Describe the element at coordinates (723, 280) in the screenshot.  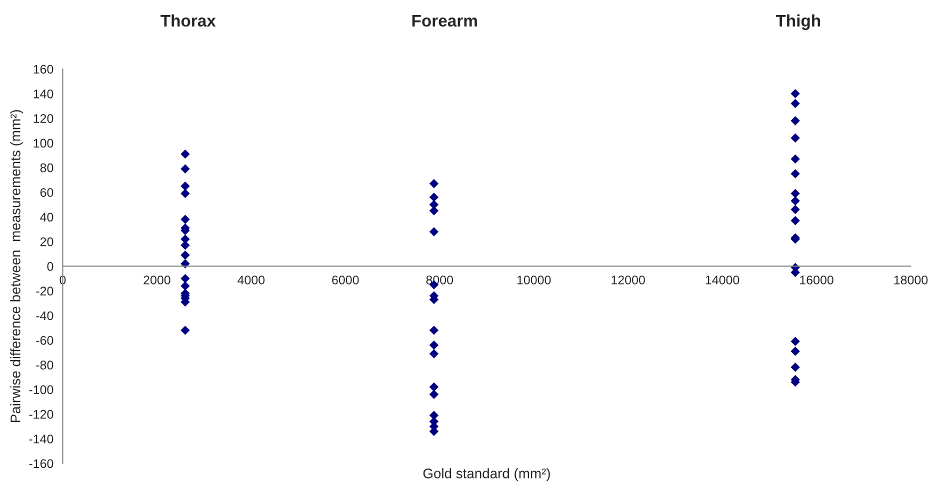
I see `x-tick-label: 14000` at that location.